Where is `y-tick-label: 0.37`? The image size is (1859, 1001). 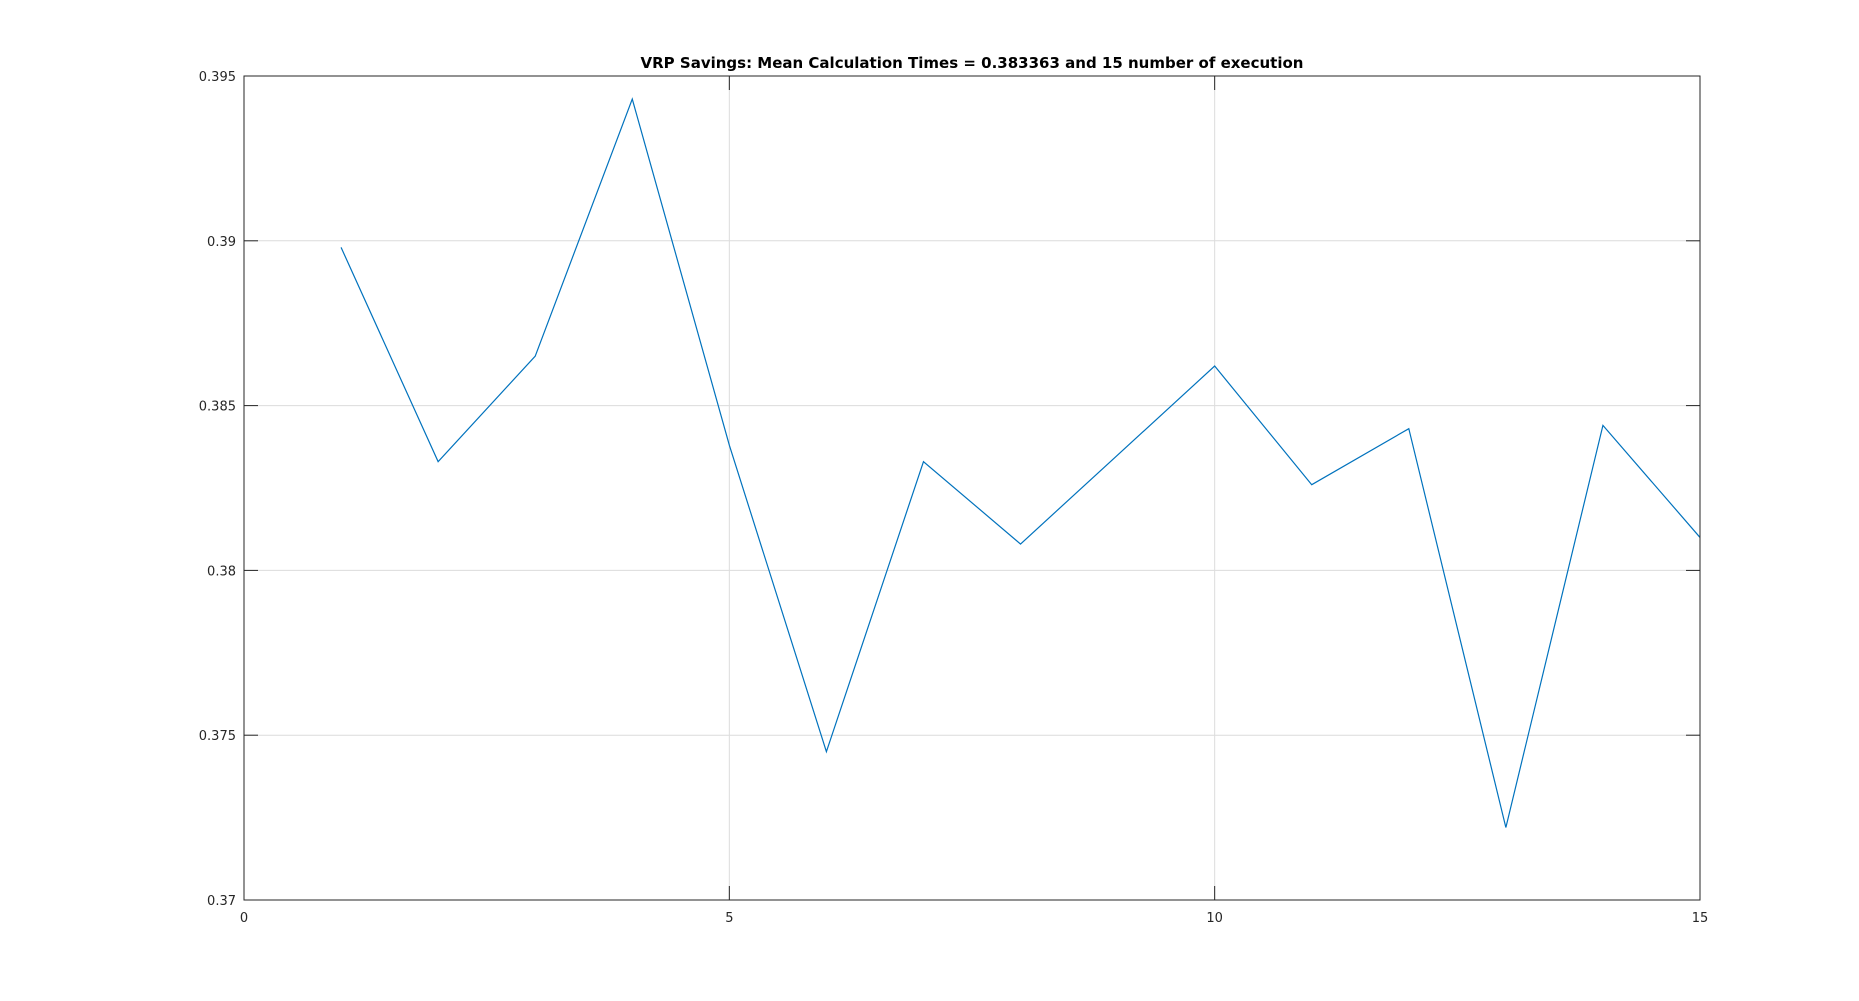
y-tick-label: 0.37 is located at coordinates (221, 901).